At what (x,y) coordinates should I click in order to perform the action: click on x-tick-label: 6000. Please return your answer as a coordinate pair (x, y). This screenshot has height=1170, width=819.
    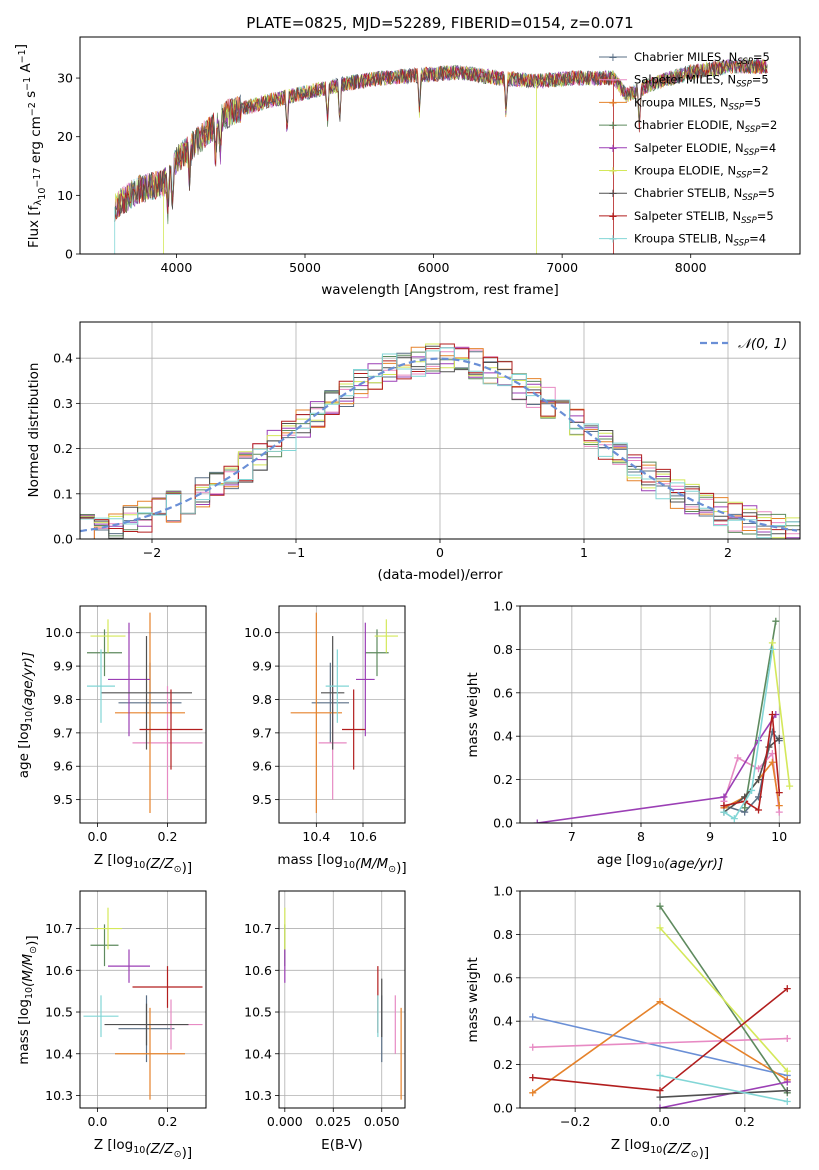
    Looking at the image, I should click on (434, 267).